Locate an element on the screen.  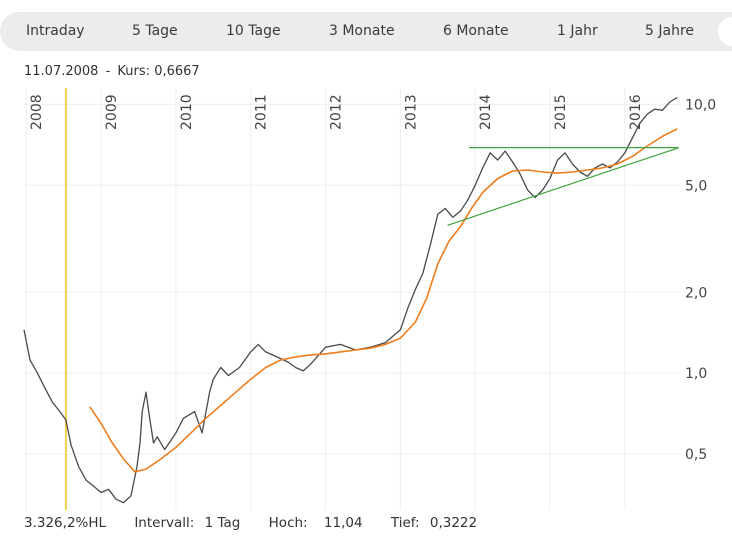
tab-5-tage: 5 Tage is located at coordinates (155, 31).